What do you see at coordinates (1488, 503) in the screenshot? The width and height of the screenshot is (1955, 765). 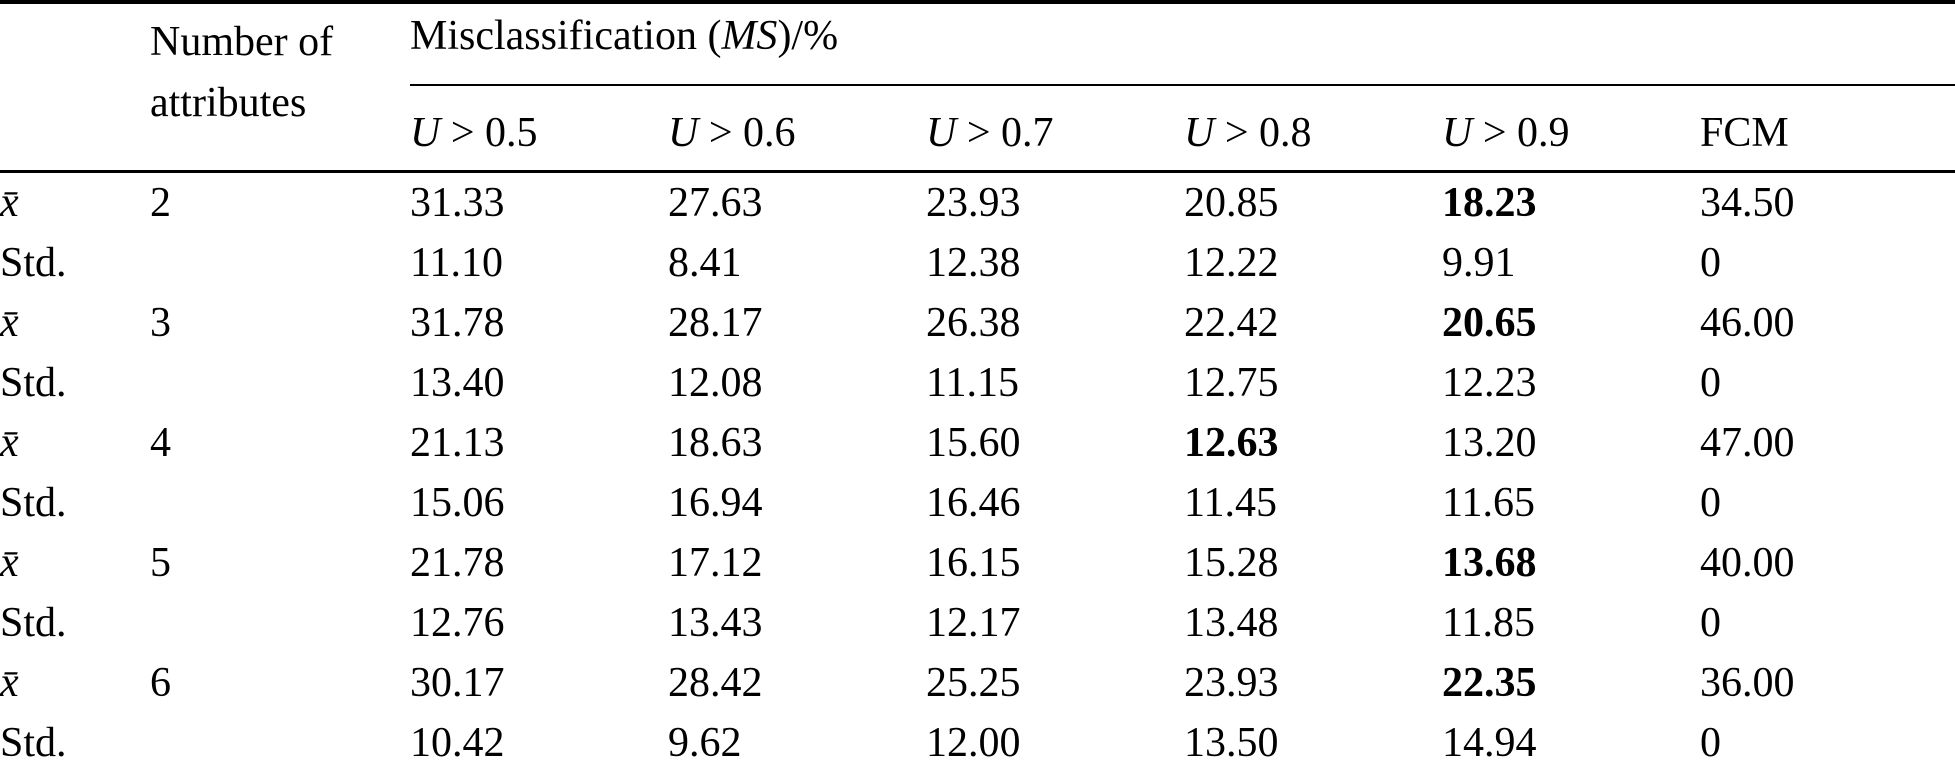 I see `table-cell: 11.65` at bounding box center [1488, 503].